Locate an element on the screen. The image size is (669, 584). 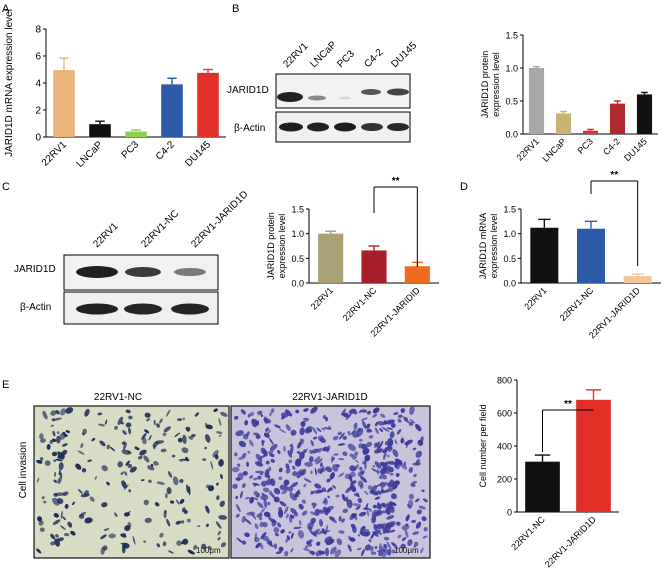
bar is located at coordinates (172, 110).